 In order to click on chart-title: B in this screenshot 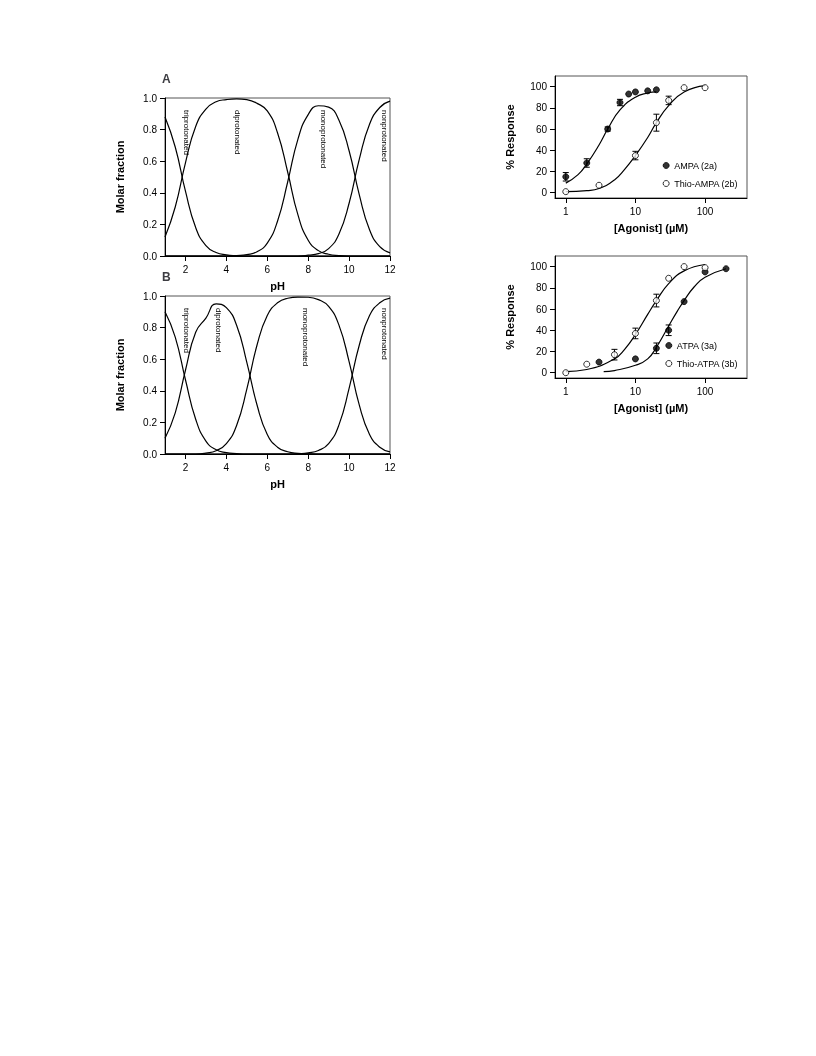, I will do `click(166, 277)`.